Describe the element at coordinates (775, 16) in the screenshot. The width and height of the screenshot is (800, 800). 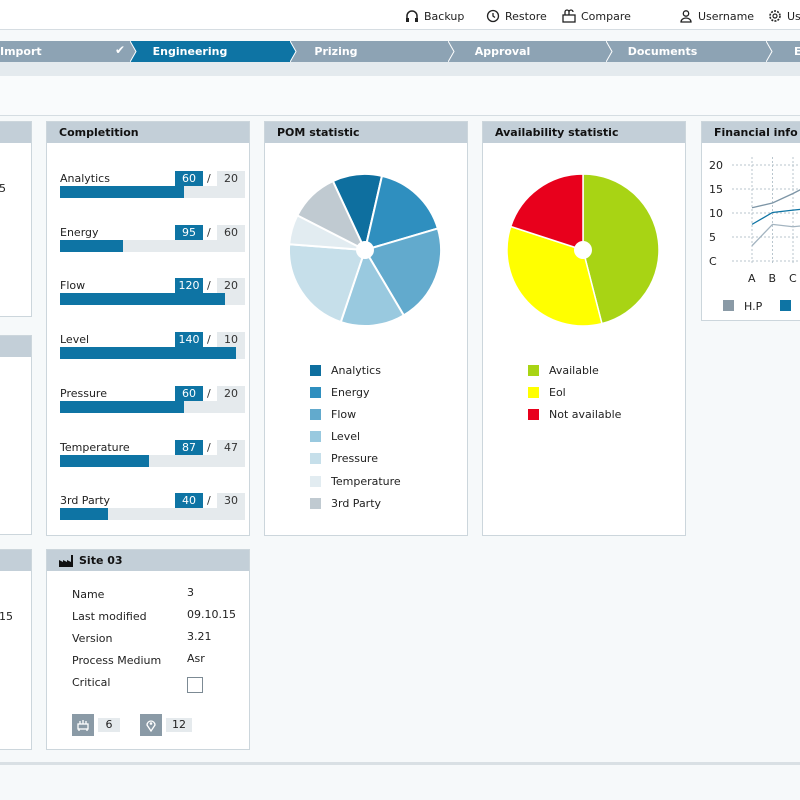
I see `gear-icon` at that location.